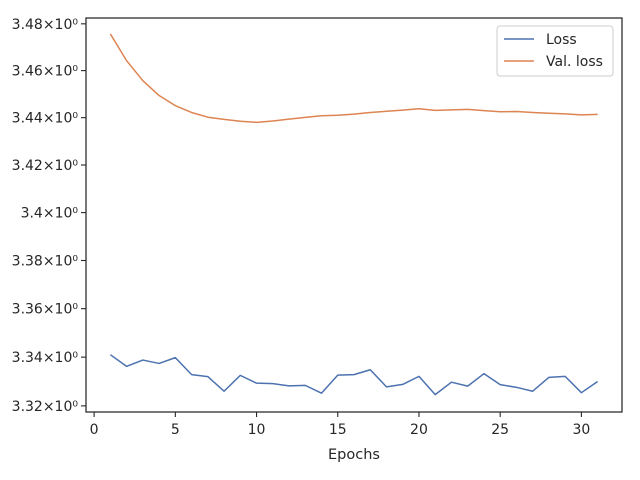 This screenshot has width=640, height=480. What do you see at coordinates (419, 430) in the screenshot?
I see `x-tick-label: 20` at bounding box center [419, 430].